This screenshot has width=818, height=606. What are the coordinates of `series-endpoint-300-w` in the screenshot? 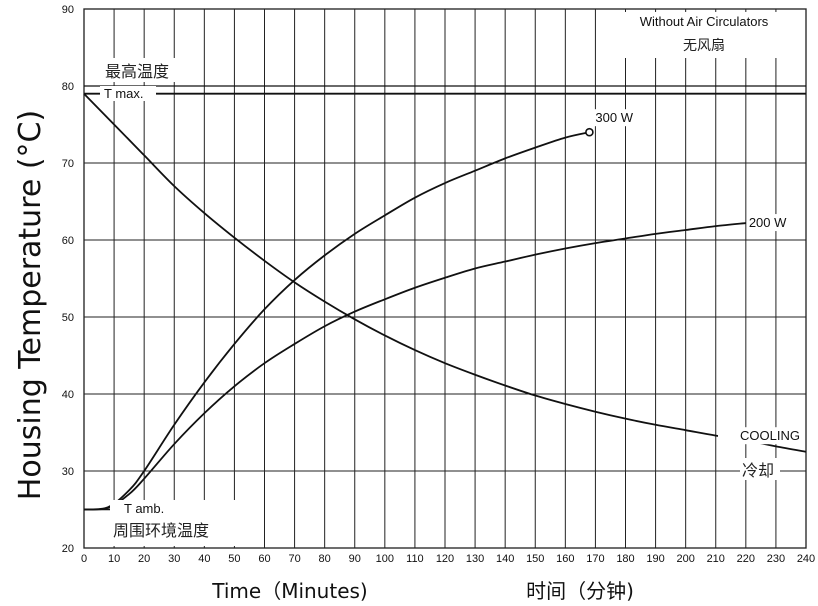 It's located at (589, 132).